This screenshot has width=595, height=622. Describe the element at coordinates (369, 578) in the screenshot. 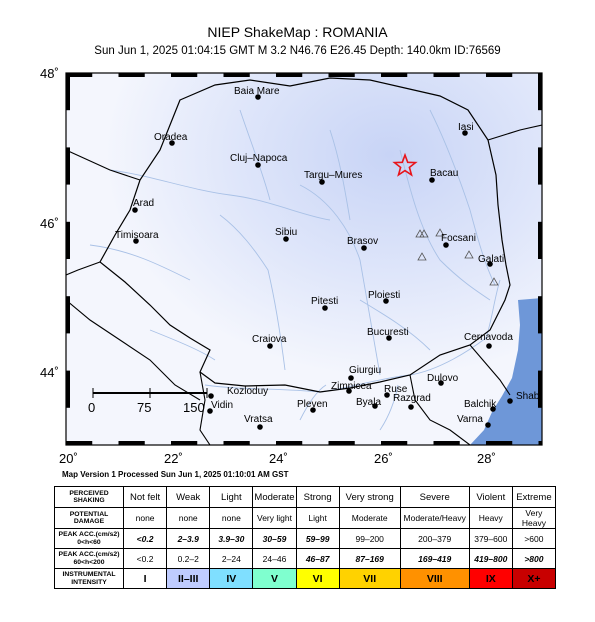

I see `intensity-cell: VII` at that location.